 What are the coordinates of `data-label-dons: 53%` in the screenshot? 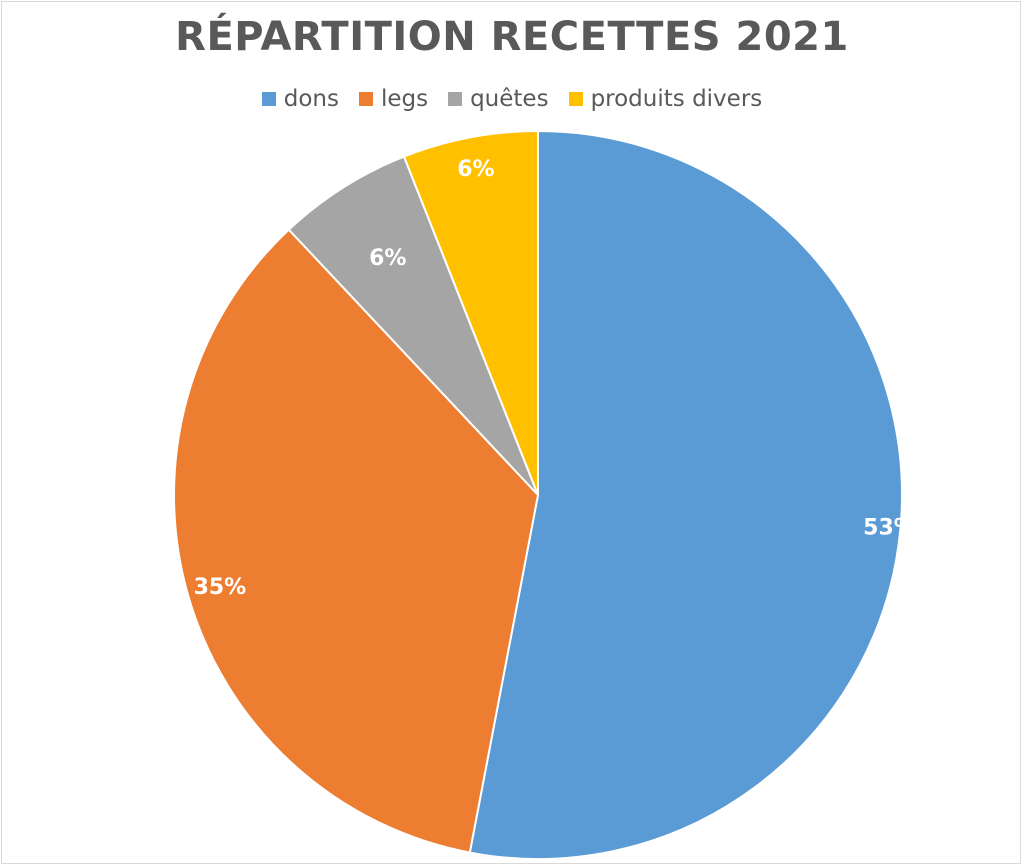 It's located at (889, 528).